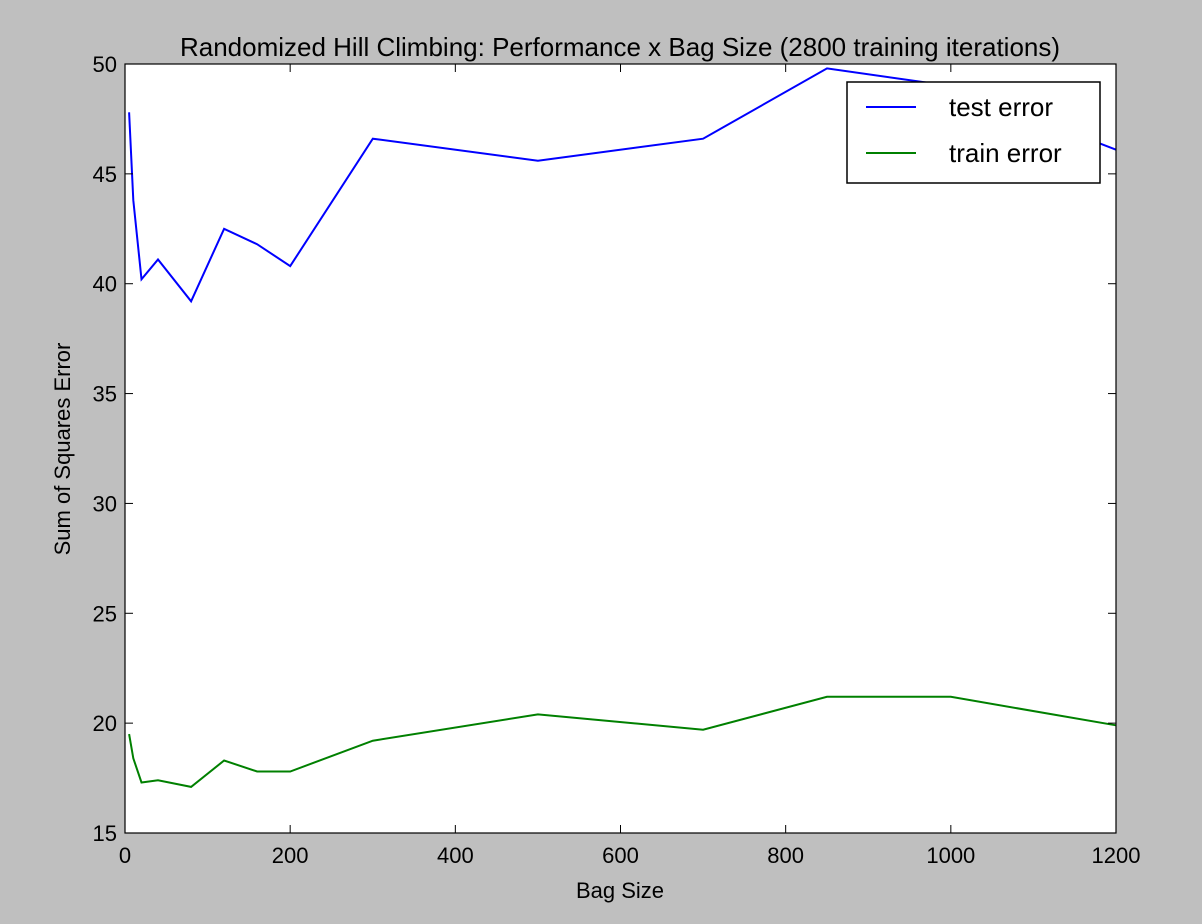 The height and width of the screenshot is (924, 1202). Describe the element at coordinates (622, 741) in the screenshot. I see `series-line-train-error` at that location.